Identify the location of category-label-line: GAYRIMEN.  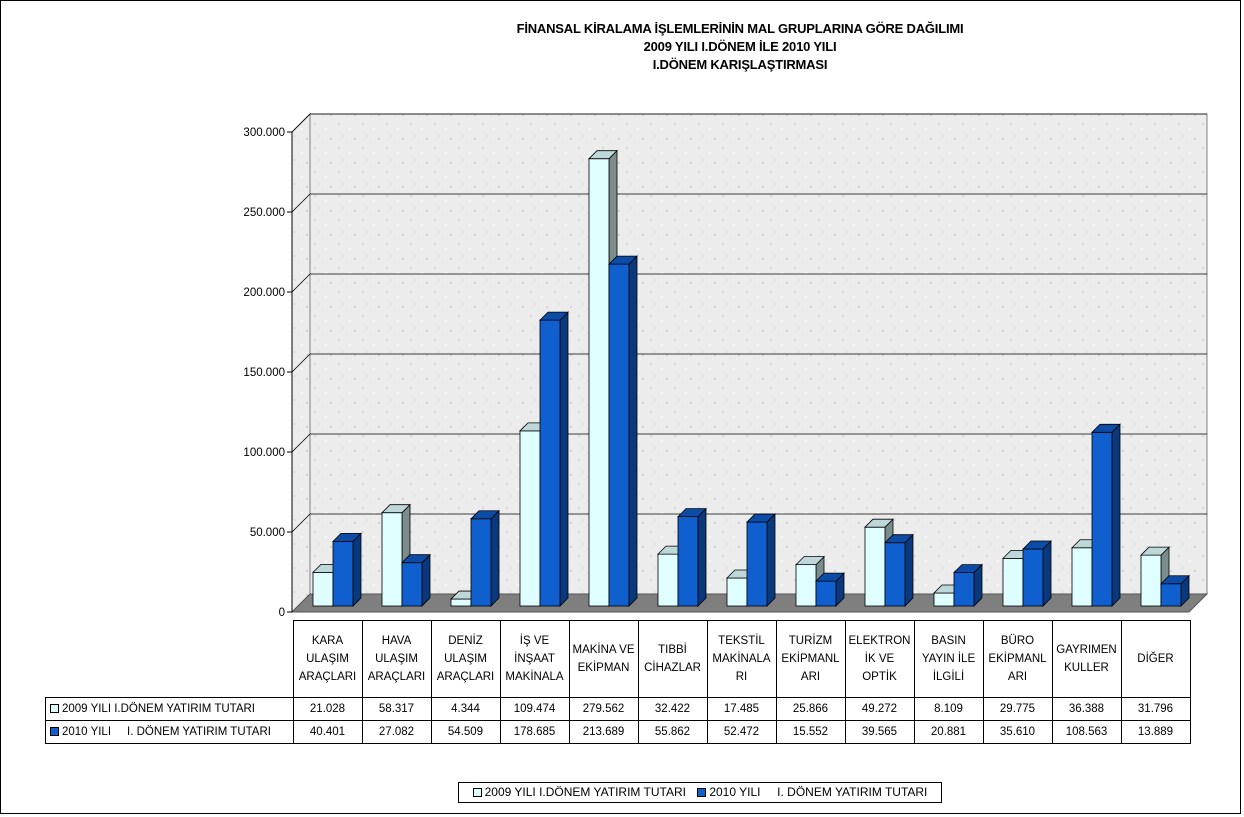
(1086, 650).